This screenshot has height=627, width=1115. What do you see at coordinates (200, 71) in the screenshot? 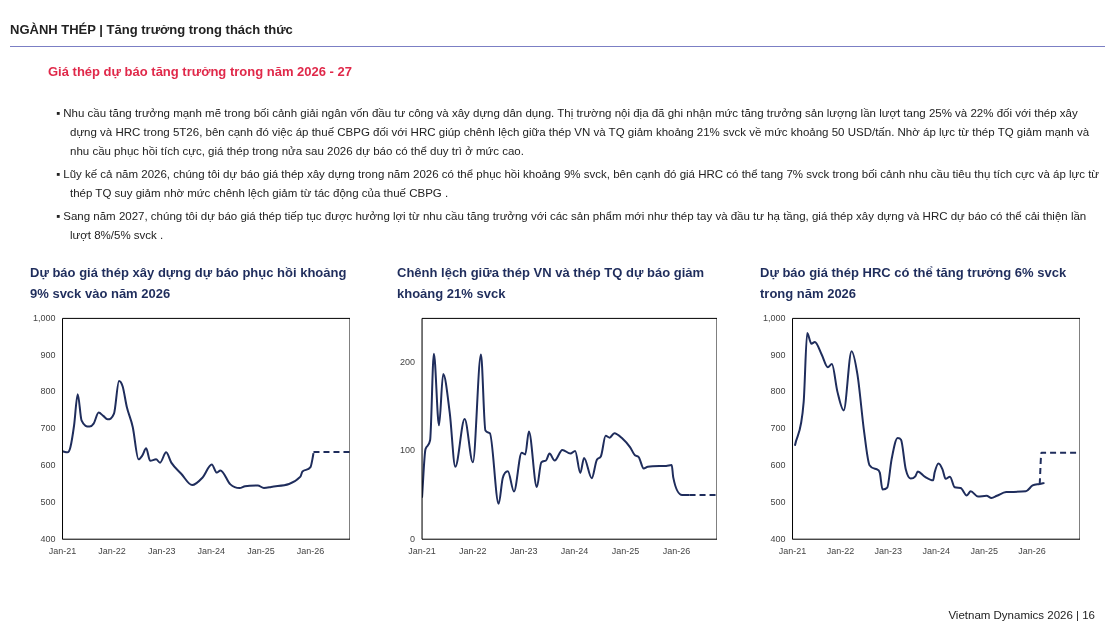
I see `text: Giá thép dự báo tăng trưởng trong năm 2026 - 27` at bounding box center [200, 71].